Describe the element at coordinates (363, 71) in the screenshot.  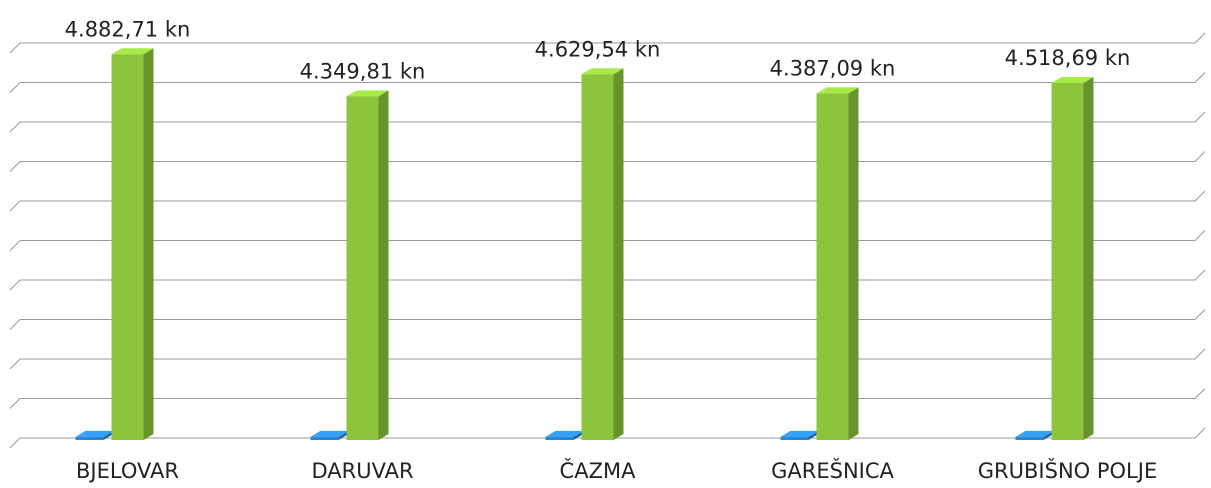
I see `value-label: 4.349,81 kn` at that location.